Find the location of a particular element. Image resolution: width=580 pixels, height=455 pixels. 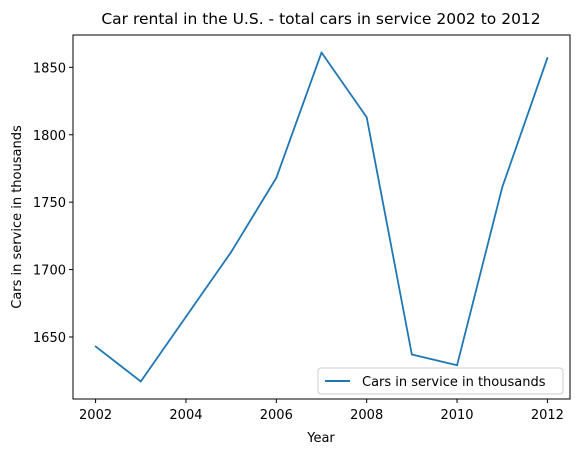

x-tick-label: 2008 is located at coordinates (366, 415).